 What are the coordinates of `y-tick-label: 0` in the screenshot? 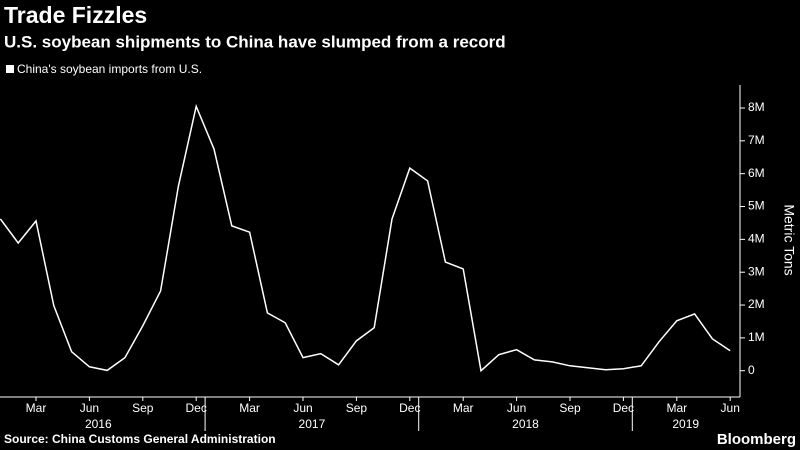 It's located at (751, 370).